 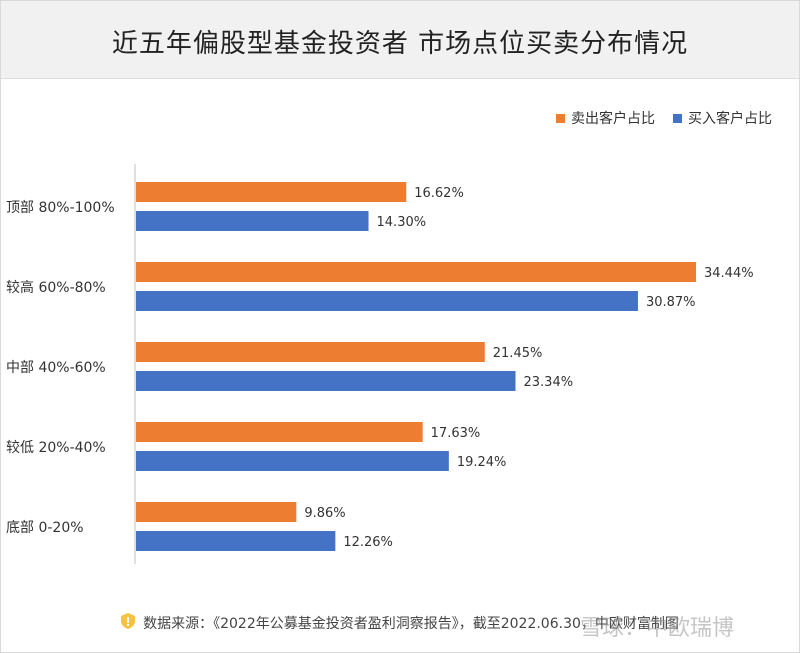 I want to click on category-label: 较低 20%-40%, so click(x=56, y=448).